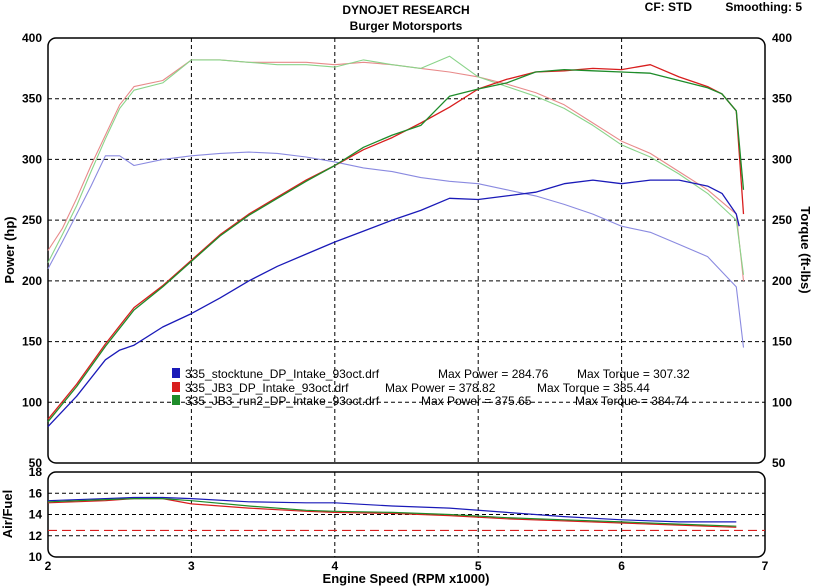 Image resolution: width=813 pixels, height=587 pixels. I want to click on x-tick-label: 4, so click(334, 566).